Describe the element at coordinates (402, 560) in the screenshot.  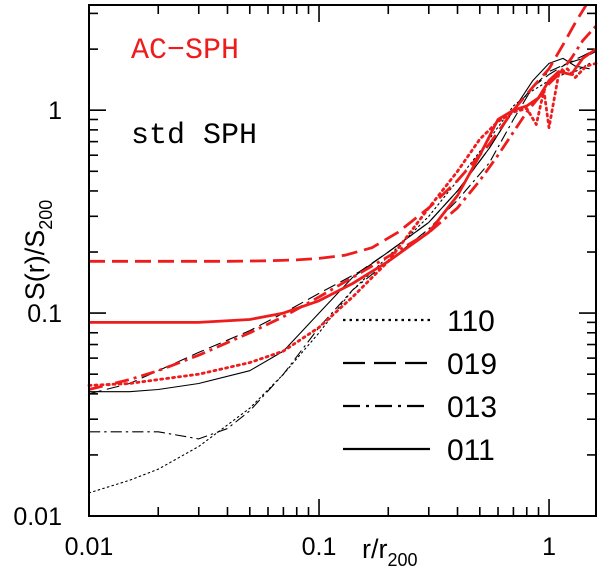
I see `x-axis-title-sub: 200` at that location.